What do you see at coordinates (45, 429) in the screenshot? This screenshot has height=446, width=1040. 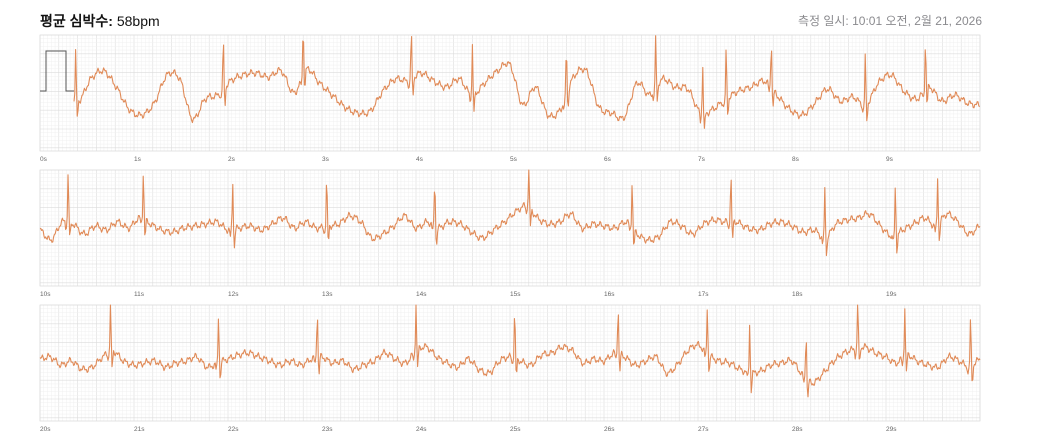 I see `x-tick-label: 20s` at bounding box center [45, 429].